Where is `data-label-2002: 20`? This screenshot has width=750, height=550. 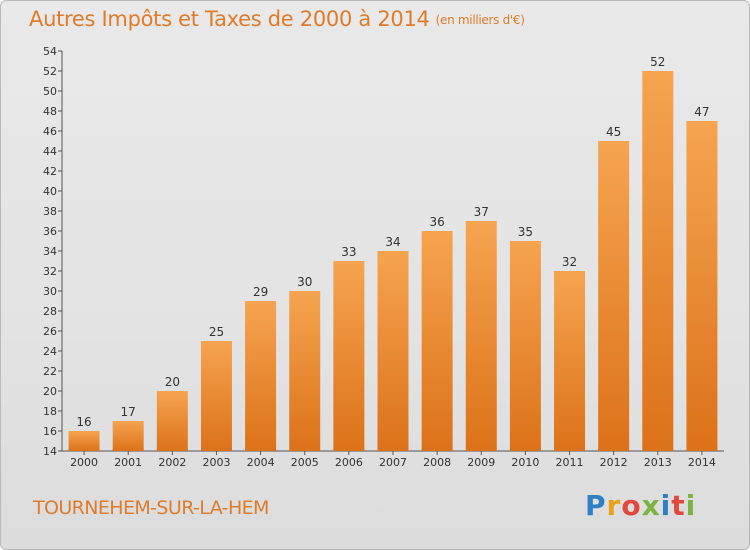 data-label-2002: 20 is located at coordinates (172, 382).